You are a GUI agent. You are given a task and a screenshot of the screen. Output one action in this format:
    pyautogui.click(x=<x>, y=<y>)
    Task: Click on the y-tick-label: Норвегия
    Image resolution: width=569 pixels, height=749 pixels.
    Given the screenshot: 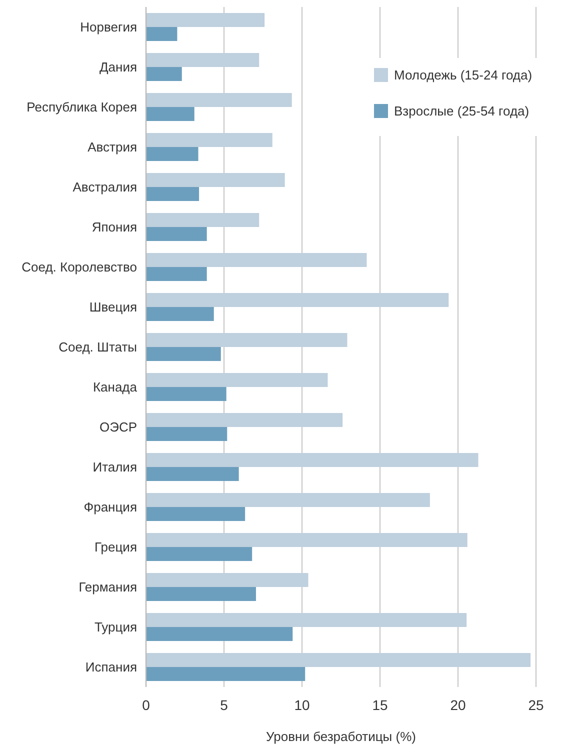 What is the action you would take?
    pyautogui.click(x=108, y=27)
    